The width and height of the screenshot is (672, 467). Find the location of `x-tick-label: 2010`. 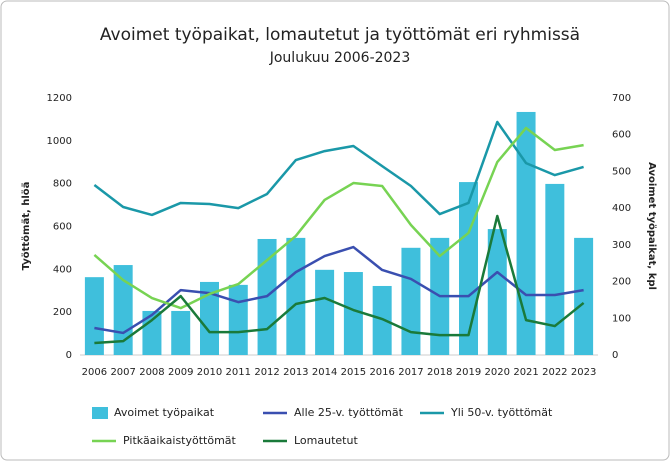

x-tick-label: 2010 is located at coordinates (209, 372).